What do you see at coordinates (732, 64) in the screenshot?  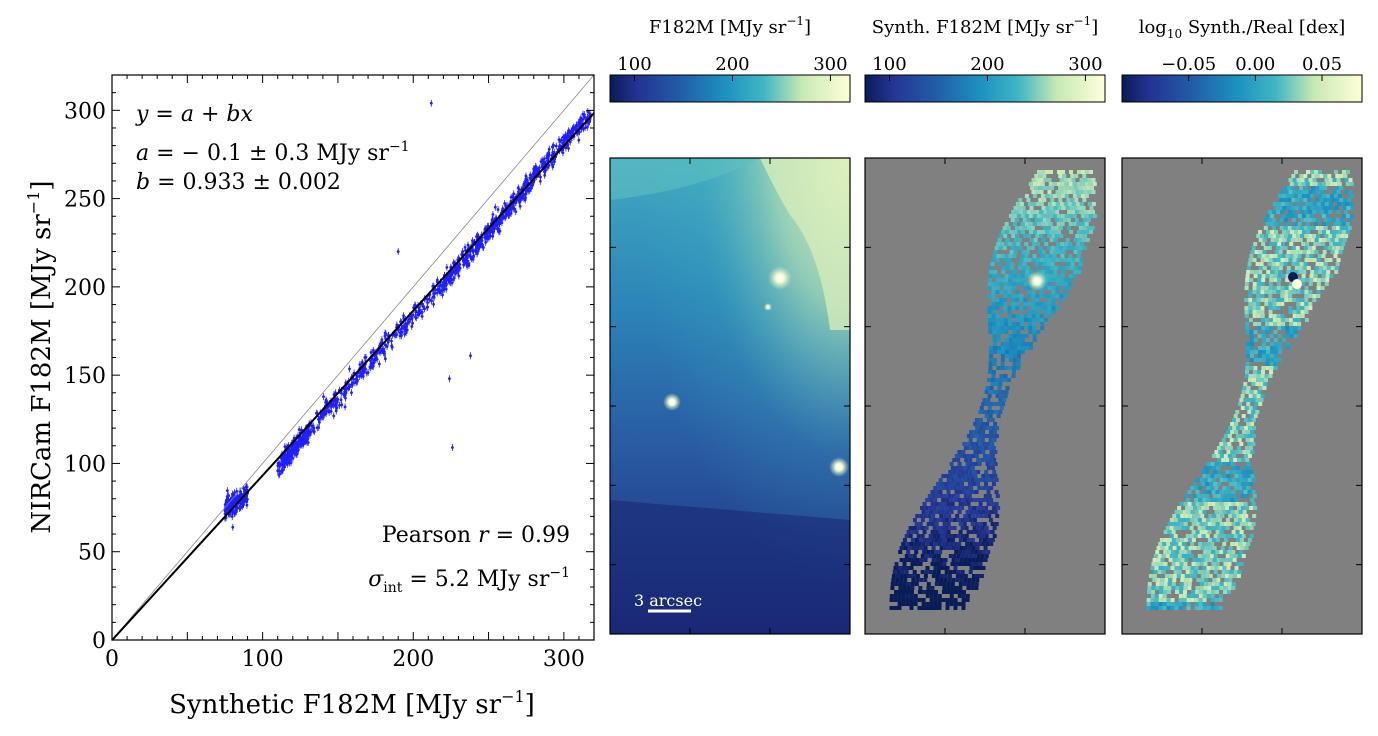 I see `colorbar-tick-label: 200` at bounding box center [732, 64].